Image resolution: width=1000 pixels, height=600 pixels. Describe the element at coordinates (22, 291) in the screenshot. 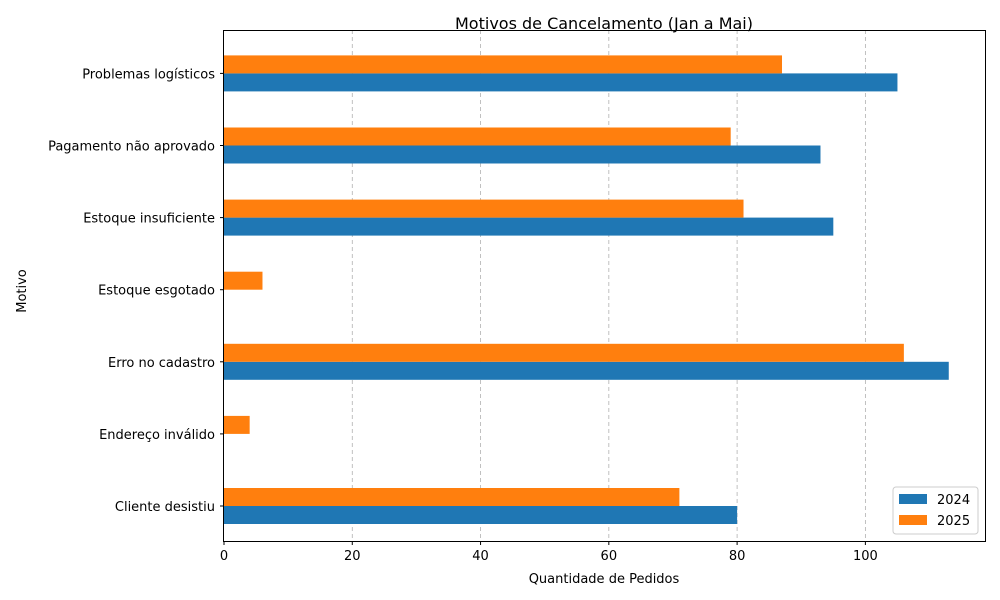

I see `y-axis-label: Motivo` at that location.